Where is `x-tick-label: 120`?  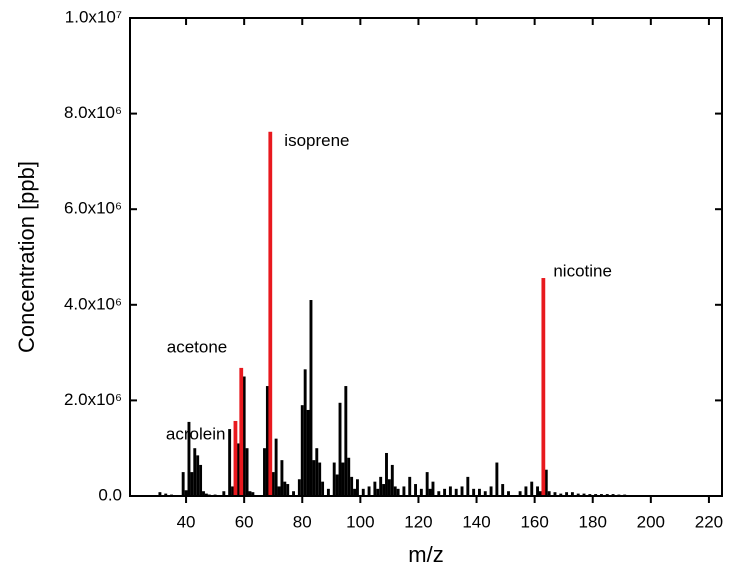 x-tick-label: 120 is located at coordinates (418, 521).